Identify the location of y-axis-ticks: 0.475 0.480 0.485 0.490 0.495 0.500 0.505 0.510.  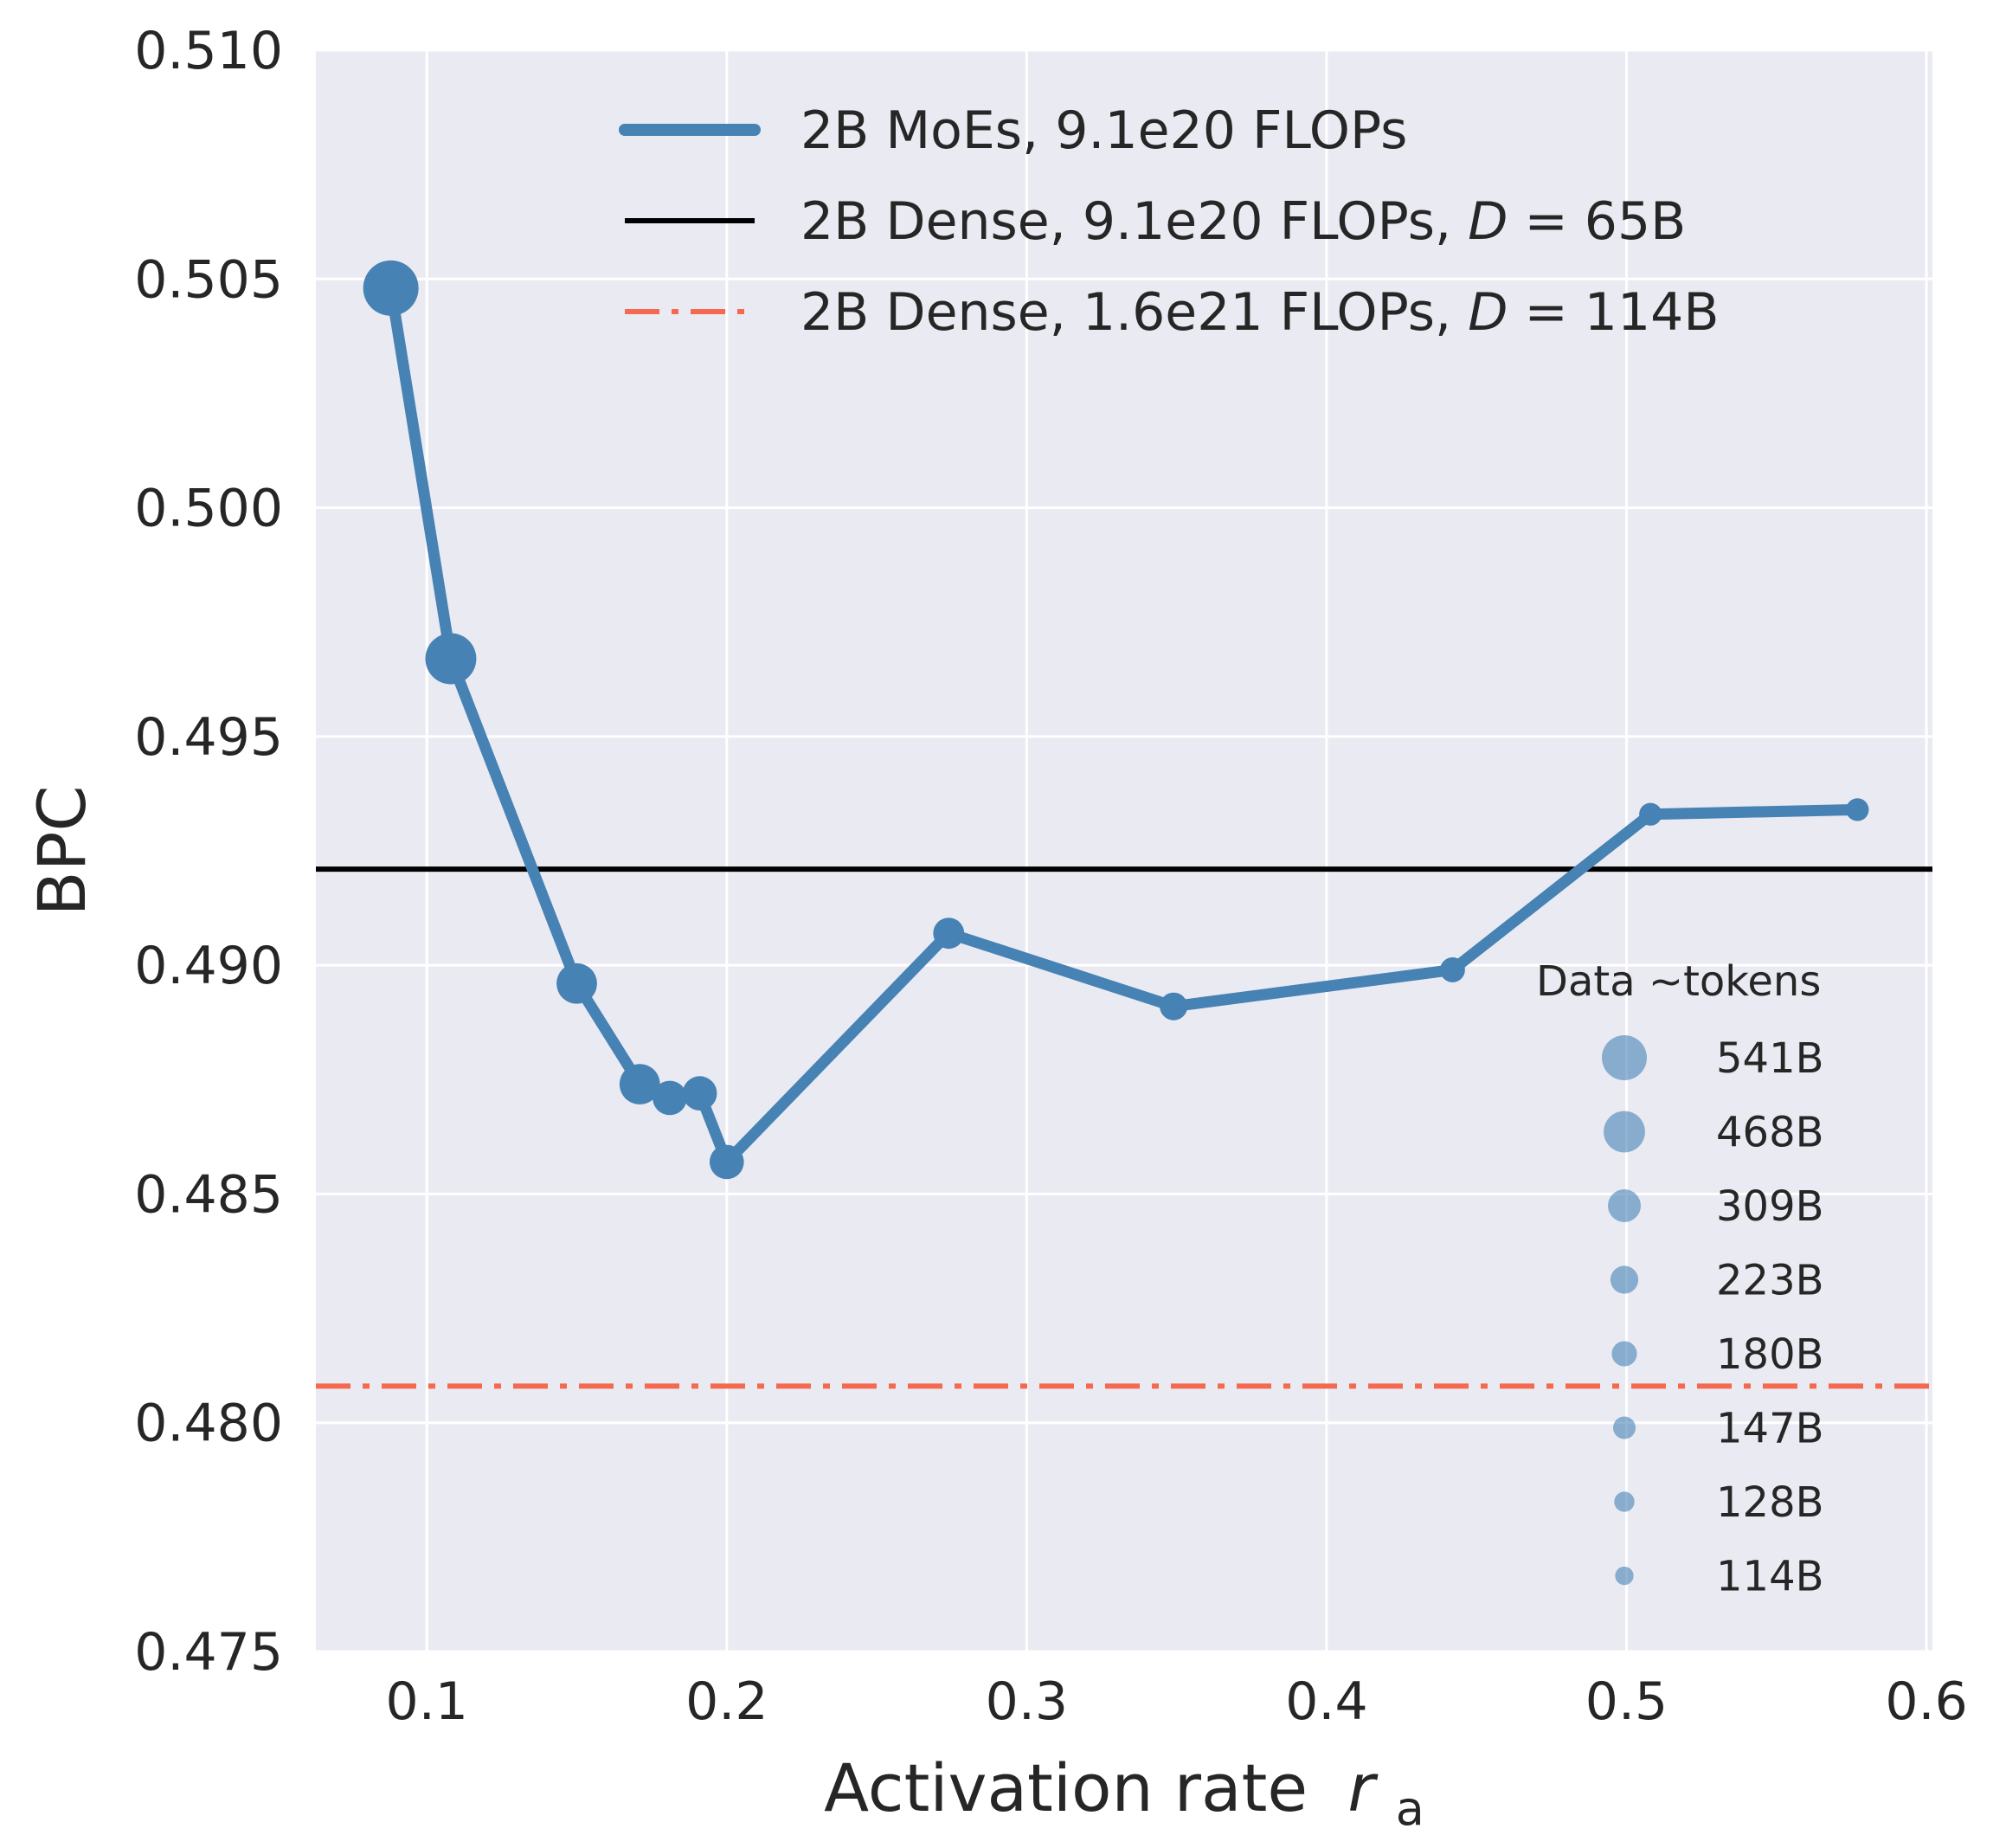
(208, 852).